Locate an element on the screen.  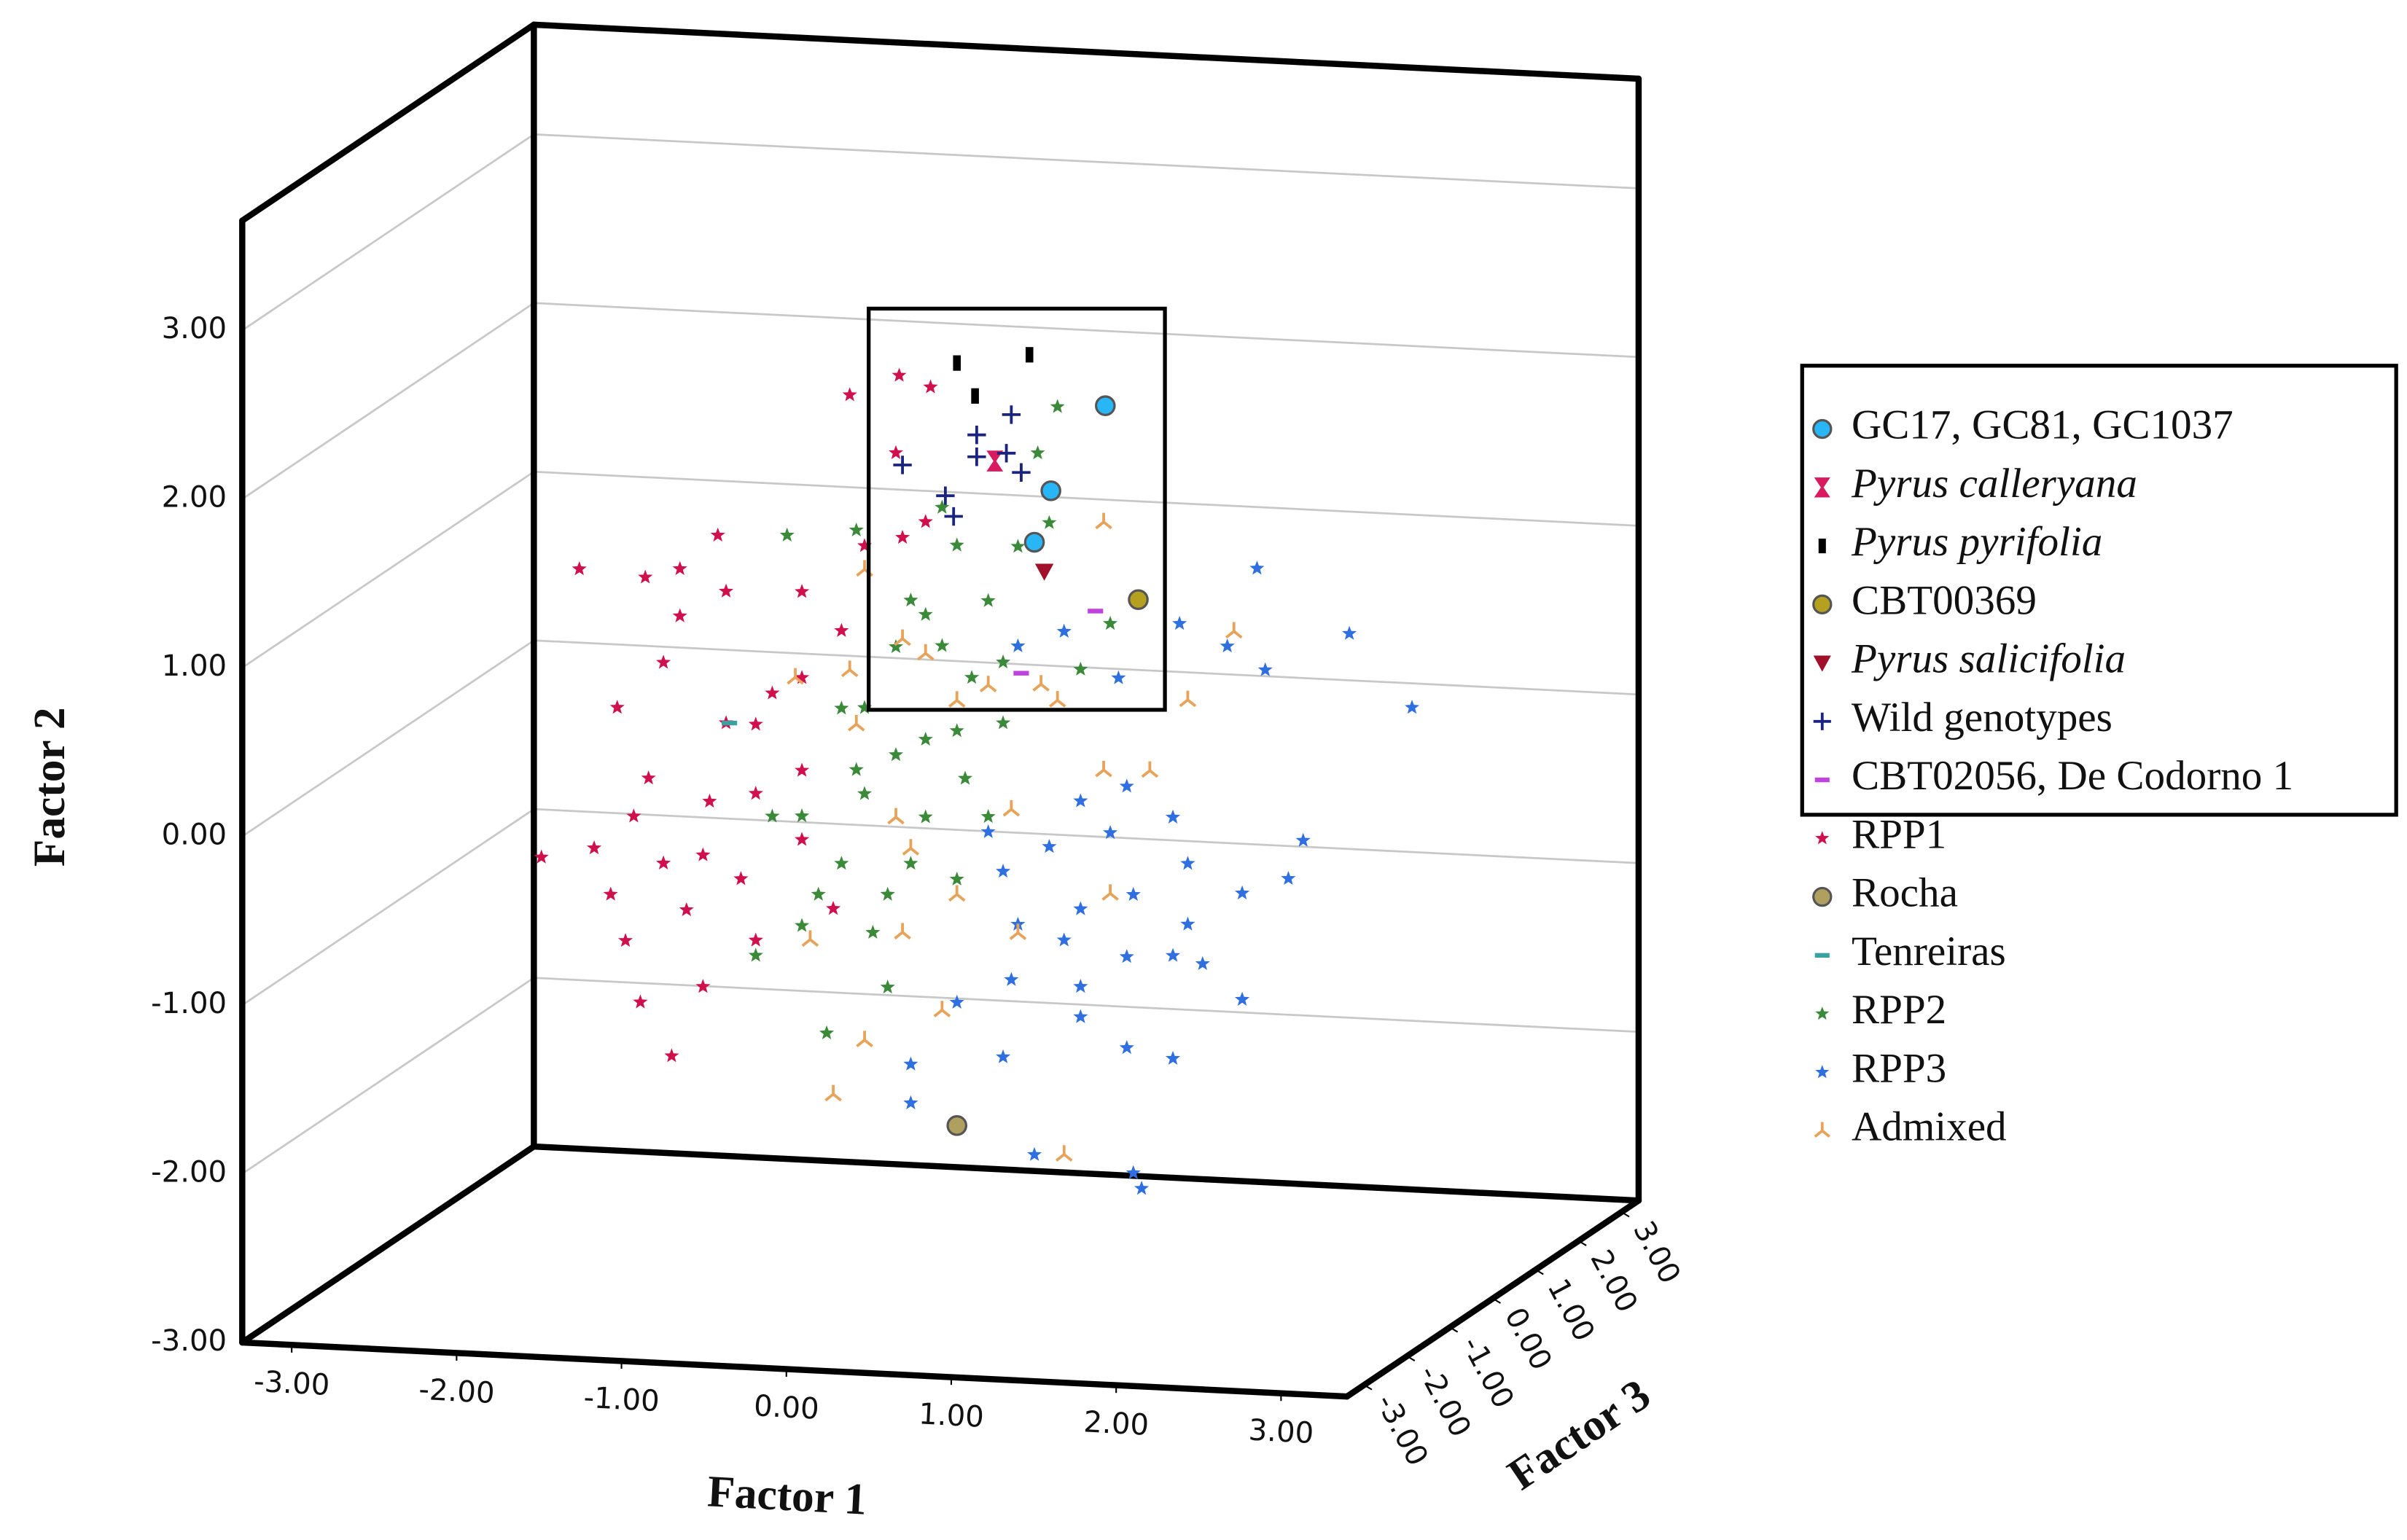
z-tick-label: 3.00 is located at coordinates (1657, 1252).